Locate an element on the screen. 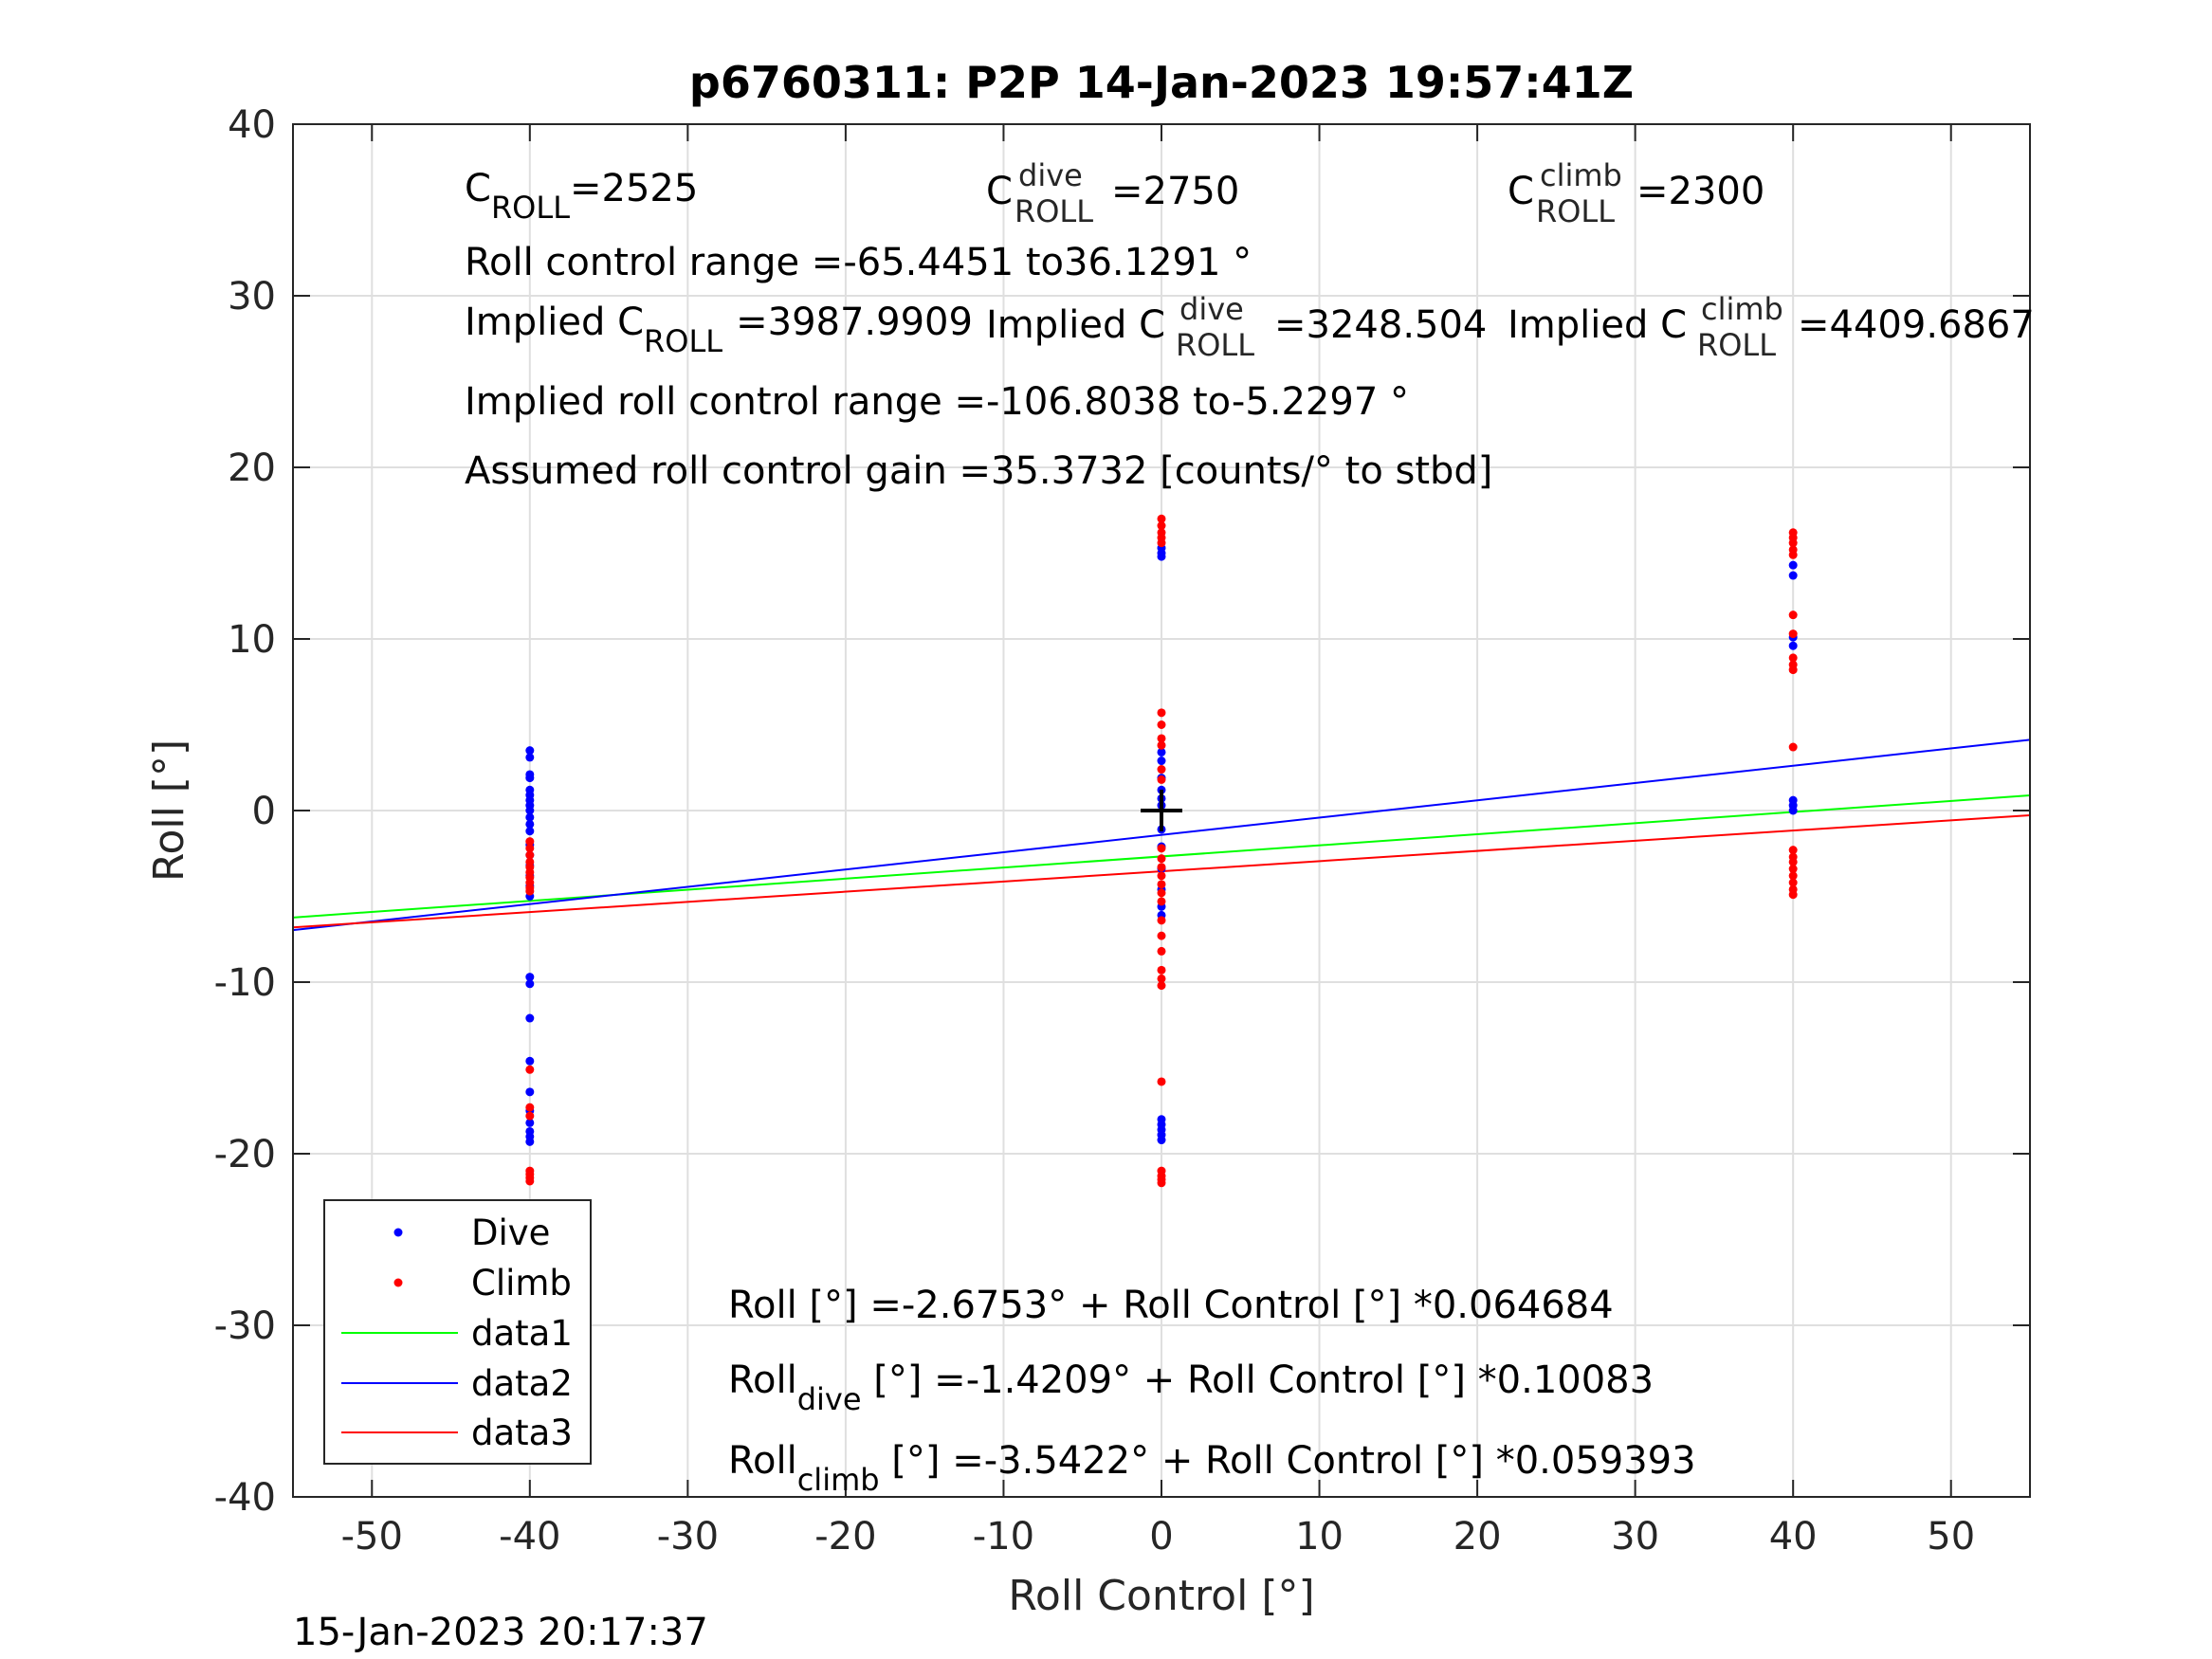  legend-label-data3: data3 is located at coordinates (522, 1433).